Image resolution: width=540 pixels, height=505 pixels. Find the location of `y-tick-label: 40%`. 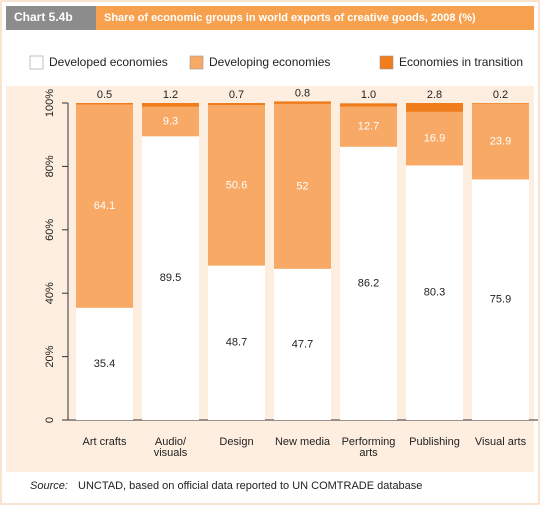

y-tick-label: 40% is located at coordinates (50, 293).